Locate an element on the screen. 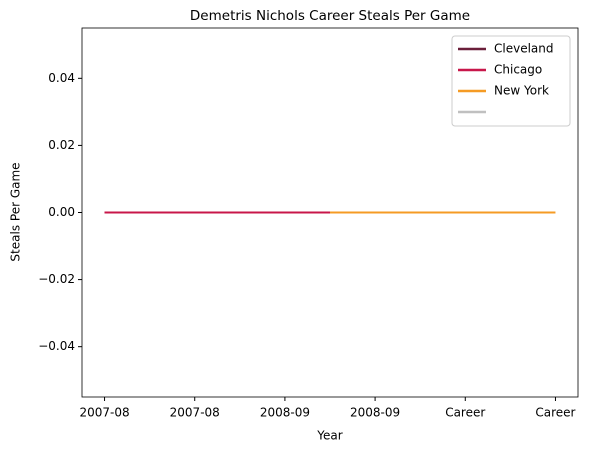 Image resolution: width=591 pixels, height=453 pixels. legend-label: New York is located at coordinates (521, 91).